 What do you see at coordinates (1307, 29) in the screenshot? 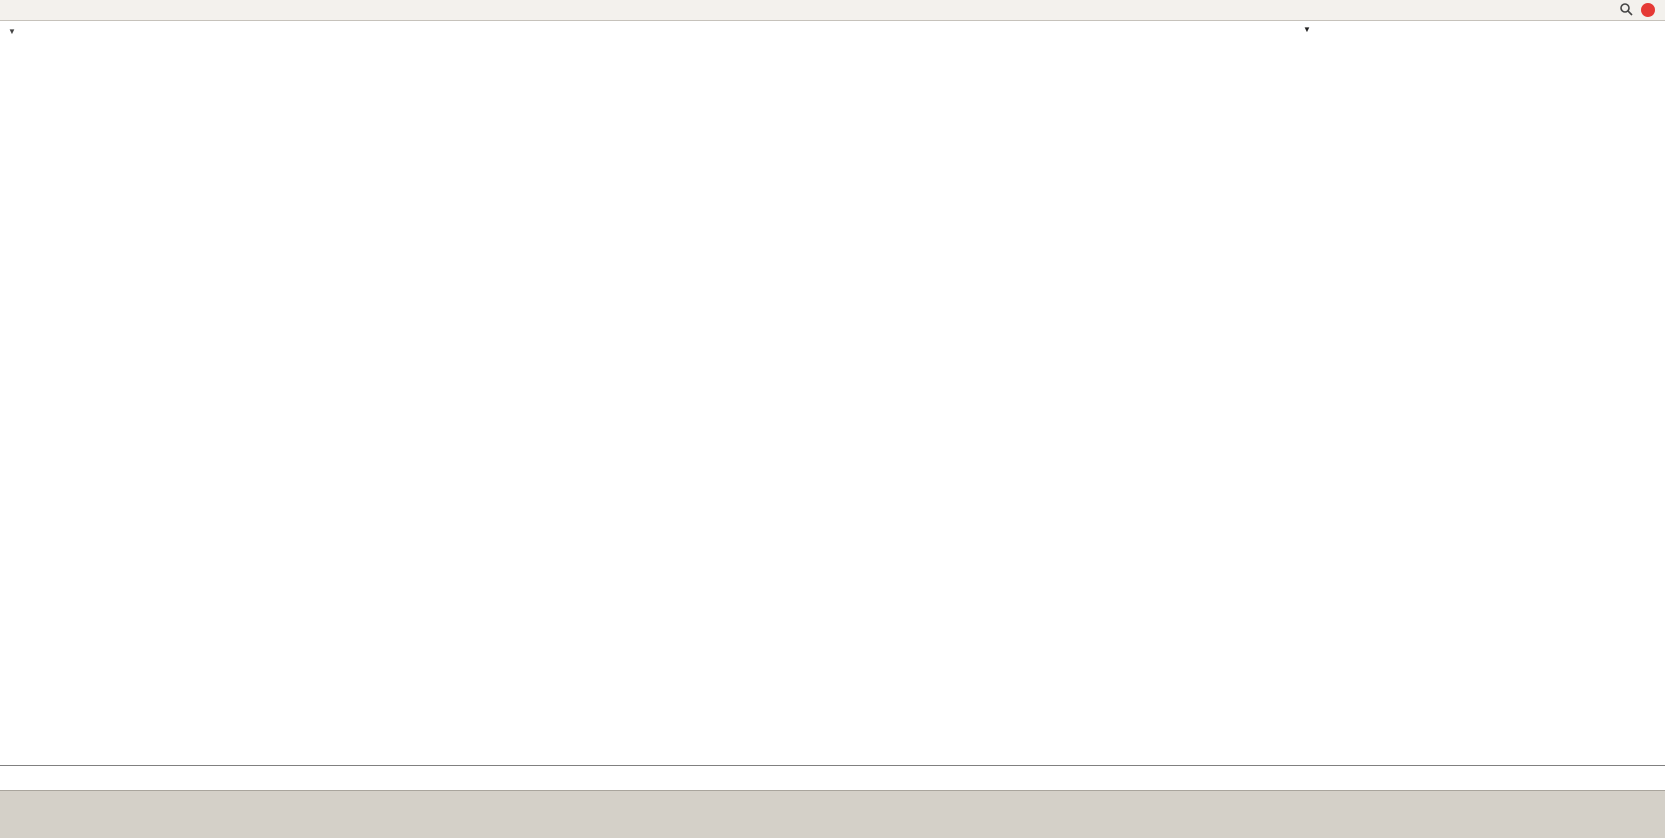
I see `chart-menu-icon: ▼` at bounding box center [1307, 29].